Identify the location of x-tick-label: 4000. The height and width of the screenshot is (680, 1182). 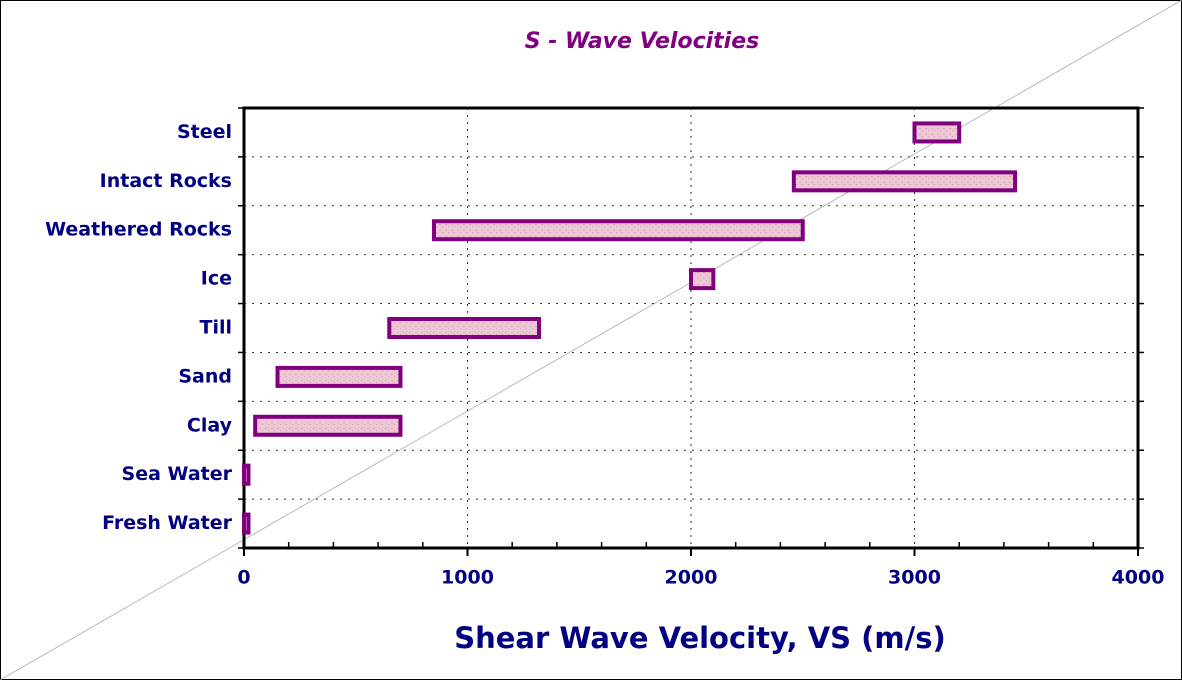
(1138, 578).